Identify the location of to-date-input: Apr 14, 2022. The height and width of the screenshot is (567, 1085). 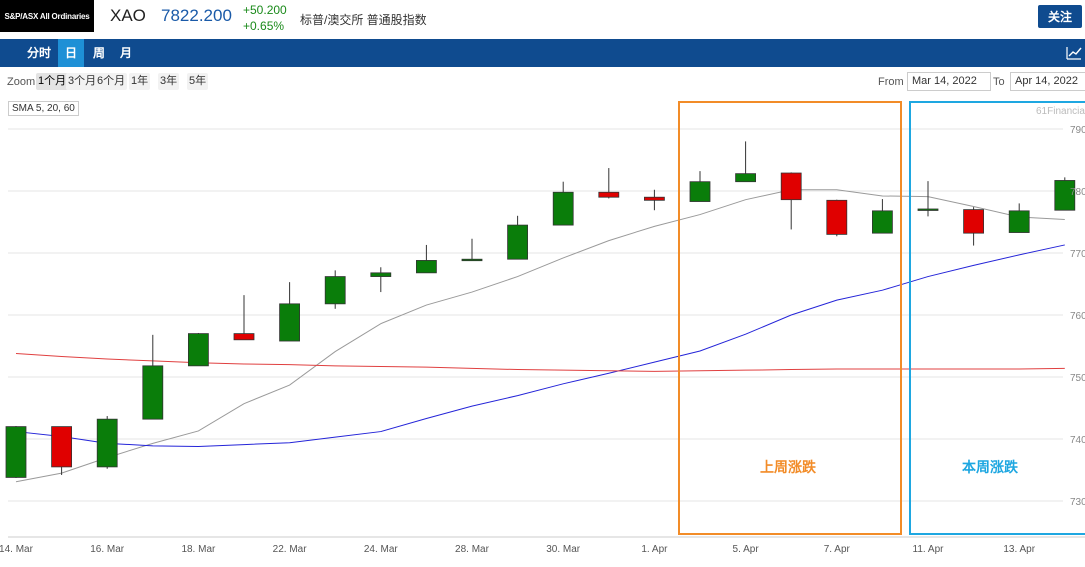
(1047, 81).